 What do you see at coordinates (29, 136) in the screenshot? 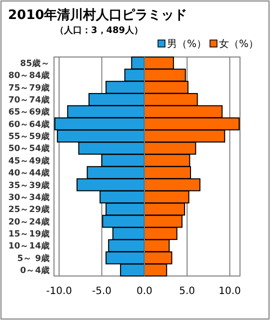
I see `y-tick-label: 55～59歳` at bounding box center [29, 136].